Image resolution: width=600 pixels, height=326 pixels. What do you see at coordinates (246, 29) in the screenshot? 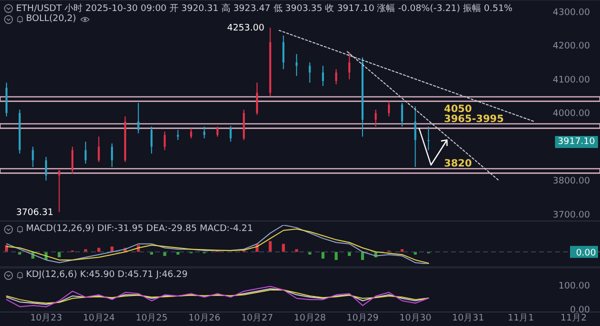
I see `annotation: 4253.00` at bounding box center [246, 29].